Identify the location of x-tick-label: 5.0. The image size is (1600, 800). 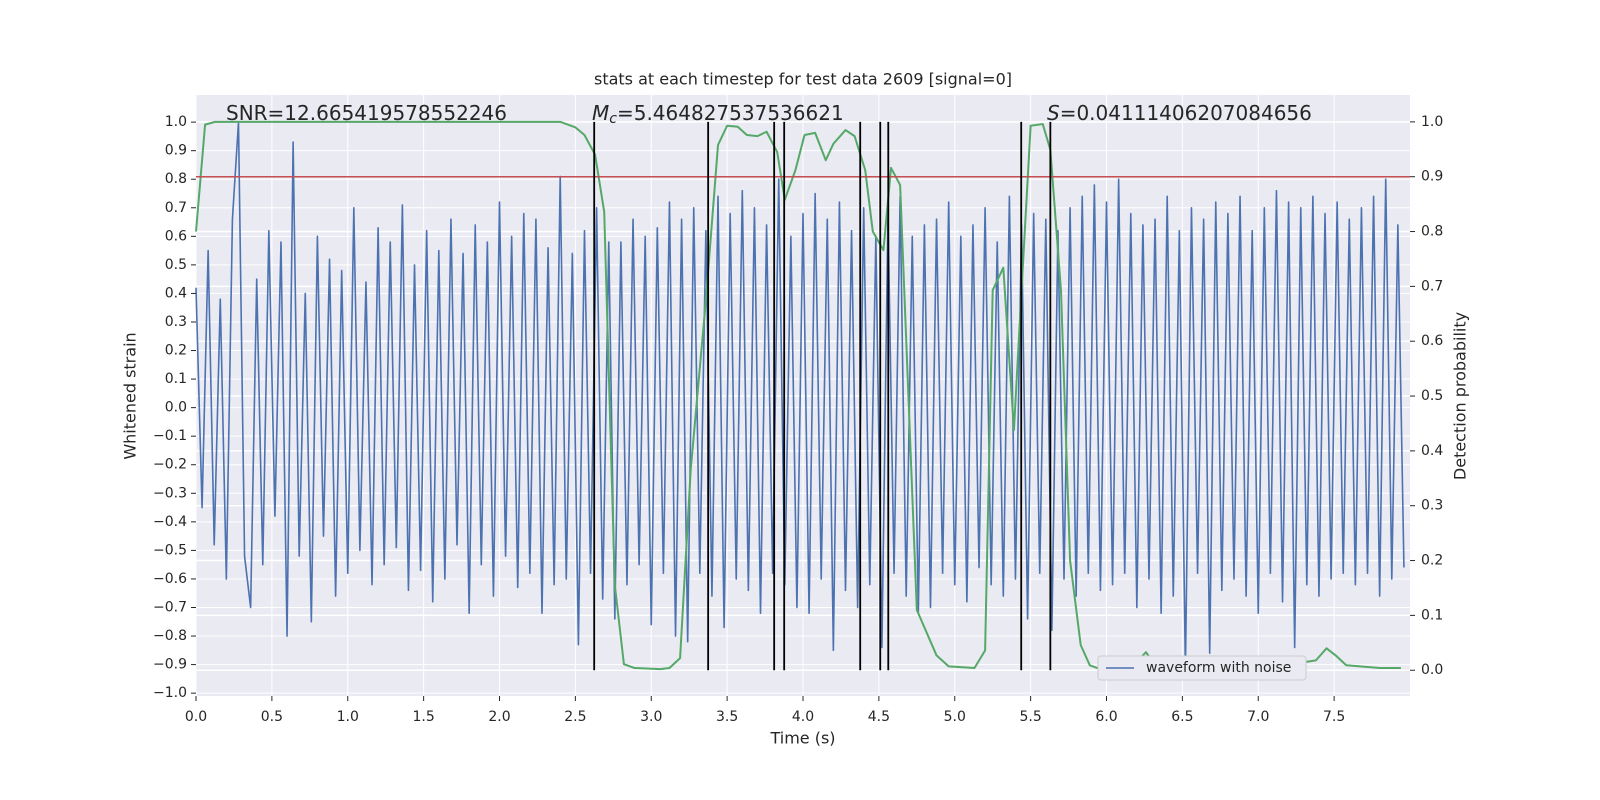
(955, 717).